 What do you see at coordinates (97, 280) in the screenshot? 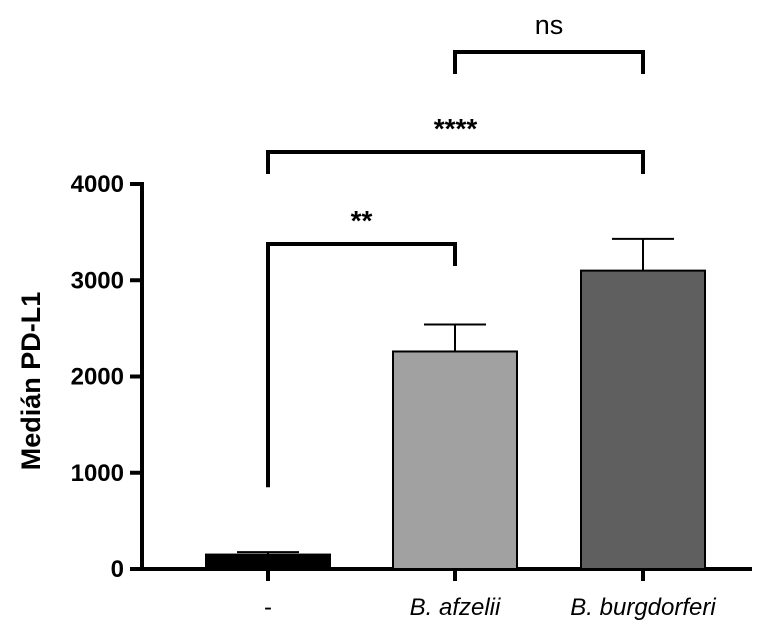
I see `y-tick-label: 3000` at bounding box center [97, 280].